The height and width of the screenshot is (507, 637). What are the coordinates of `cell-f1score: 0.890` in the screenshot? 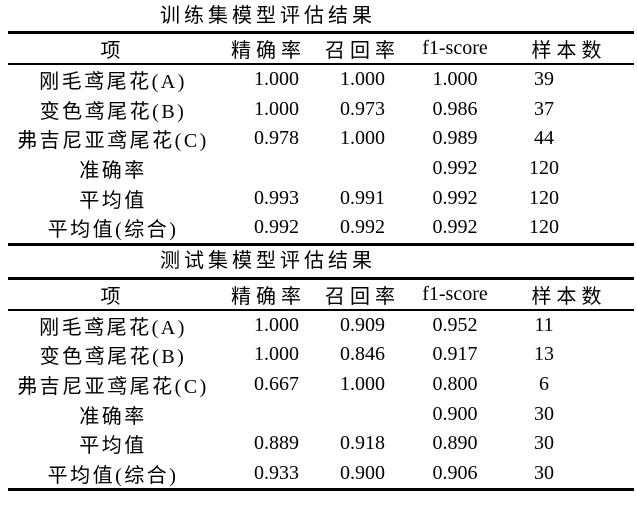 It's located at (455, 443).